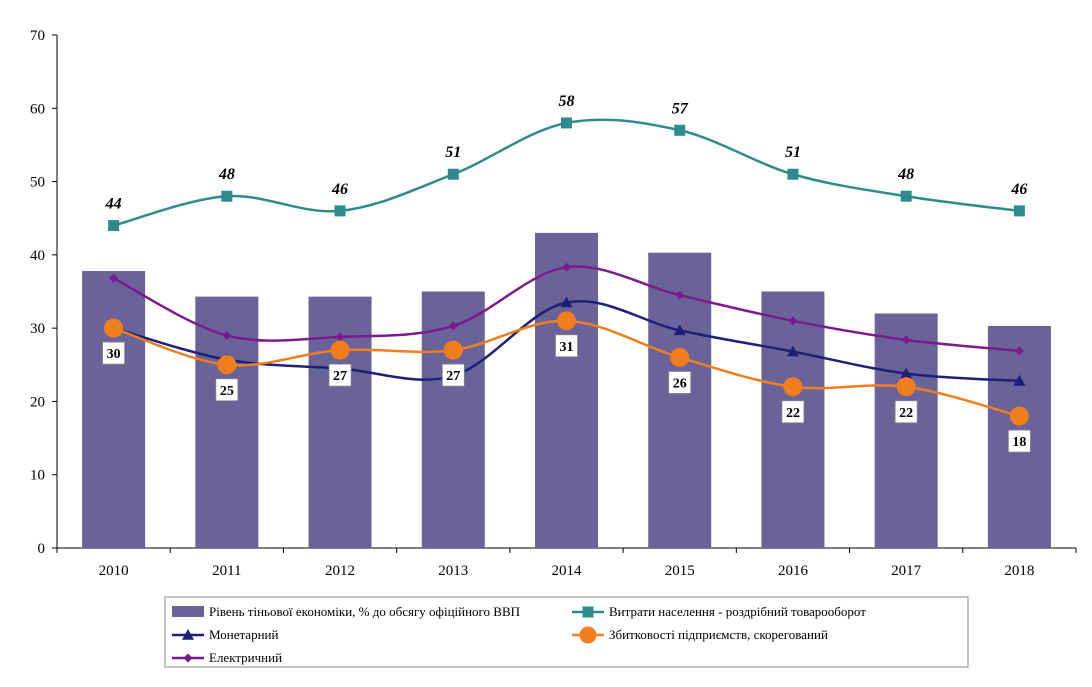 The image size is (1092, 687). What do you see at coordinates (567, 101) in the screenshot?
I see `data-label: 58` at bounding box center [567, 101].